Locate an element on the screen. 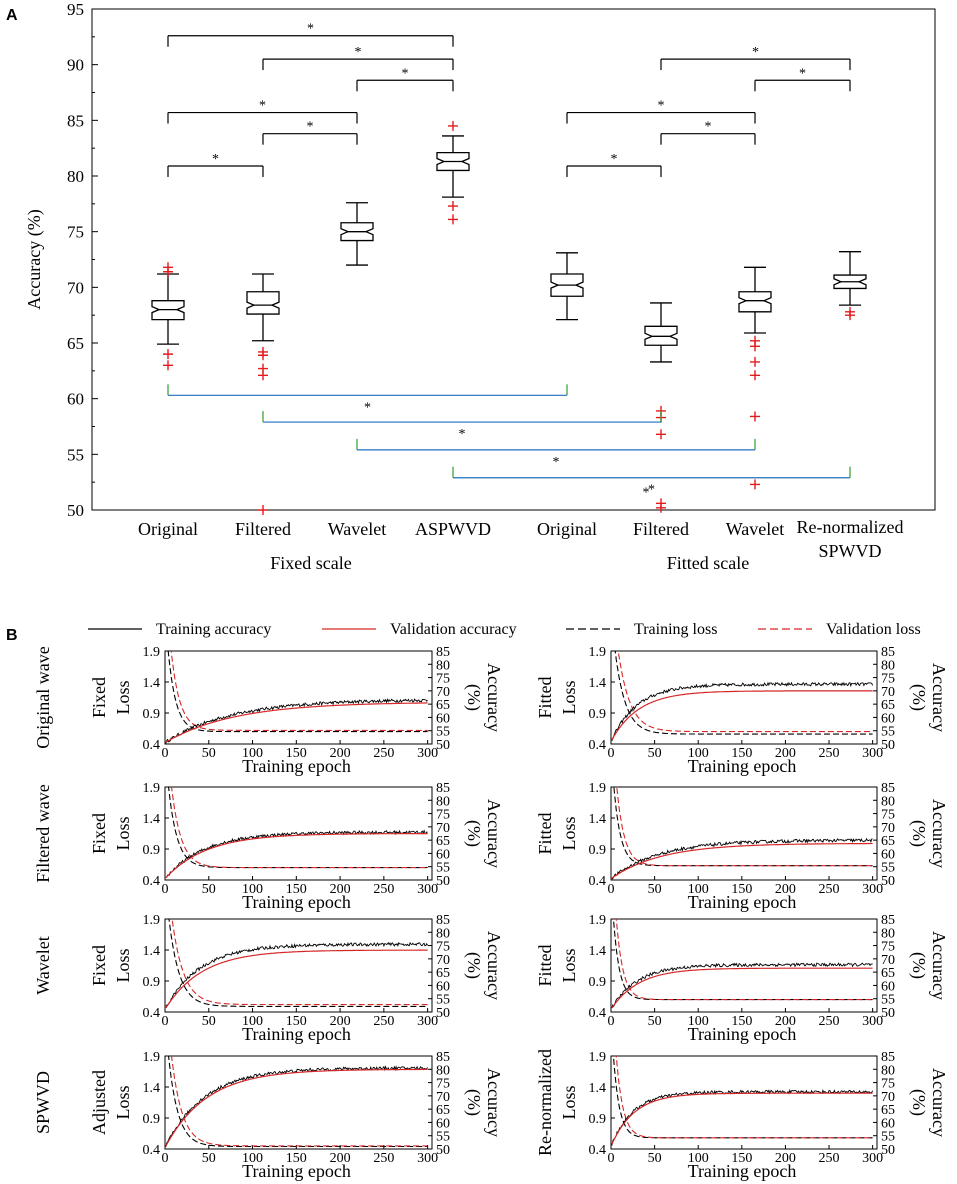 The width and height of the screenshot is (957, 1184). y-tick-label: 95 is located at coordinates (75, 9).